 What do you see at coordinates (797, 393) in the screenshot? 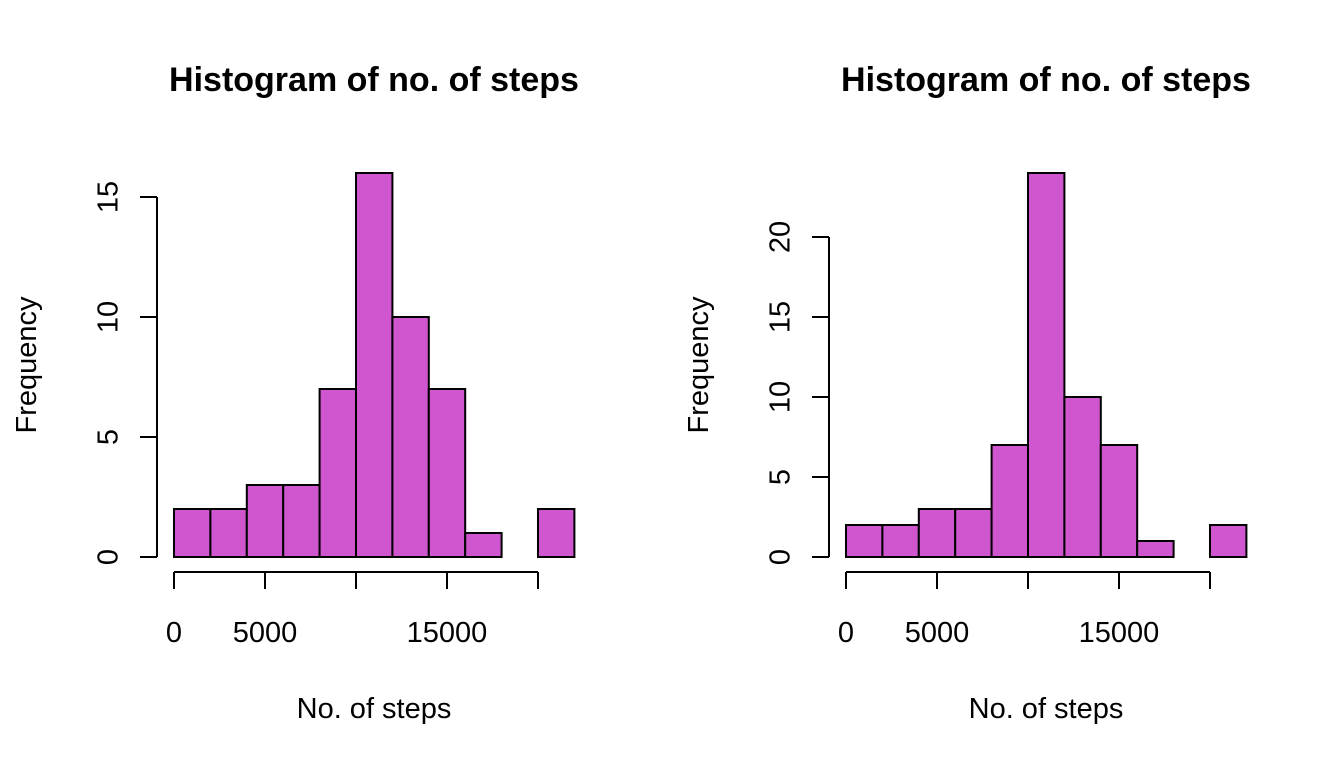
I see `y-axis: 0 5 10 15 20` at bounding box center [797, 393].